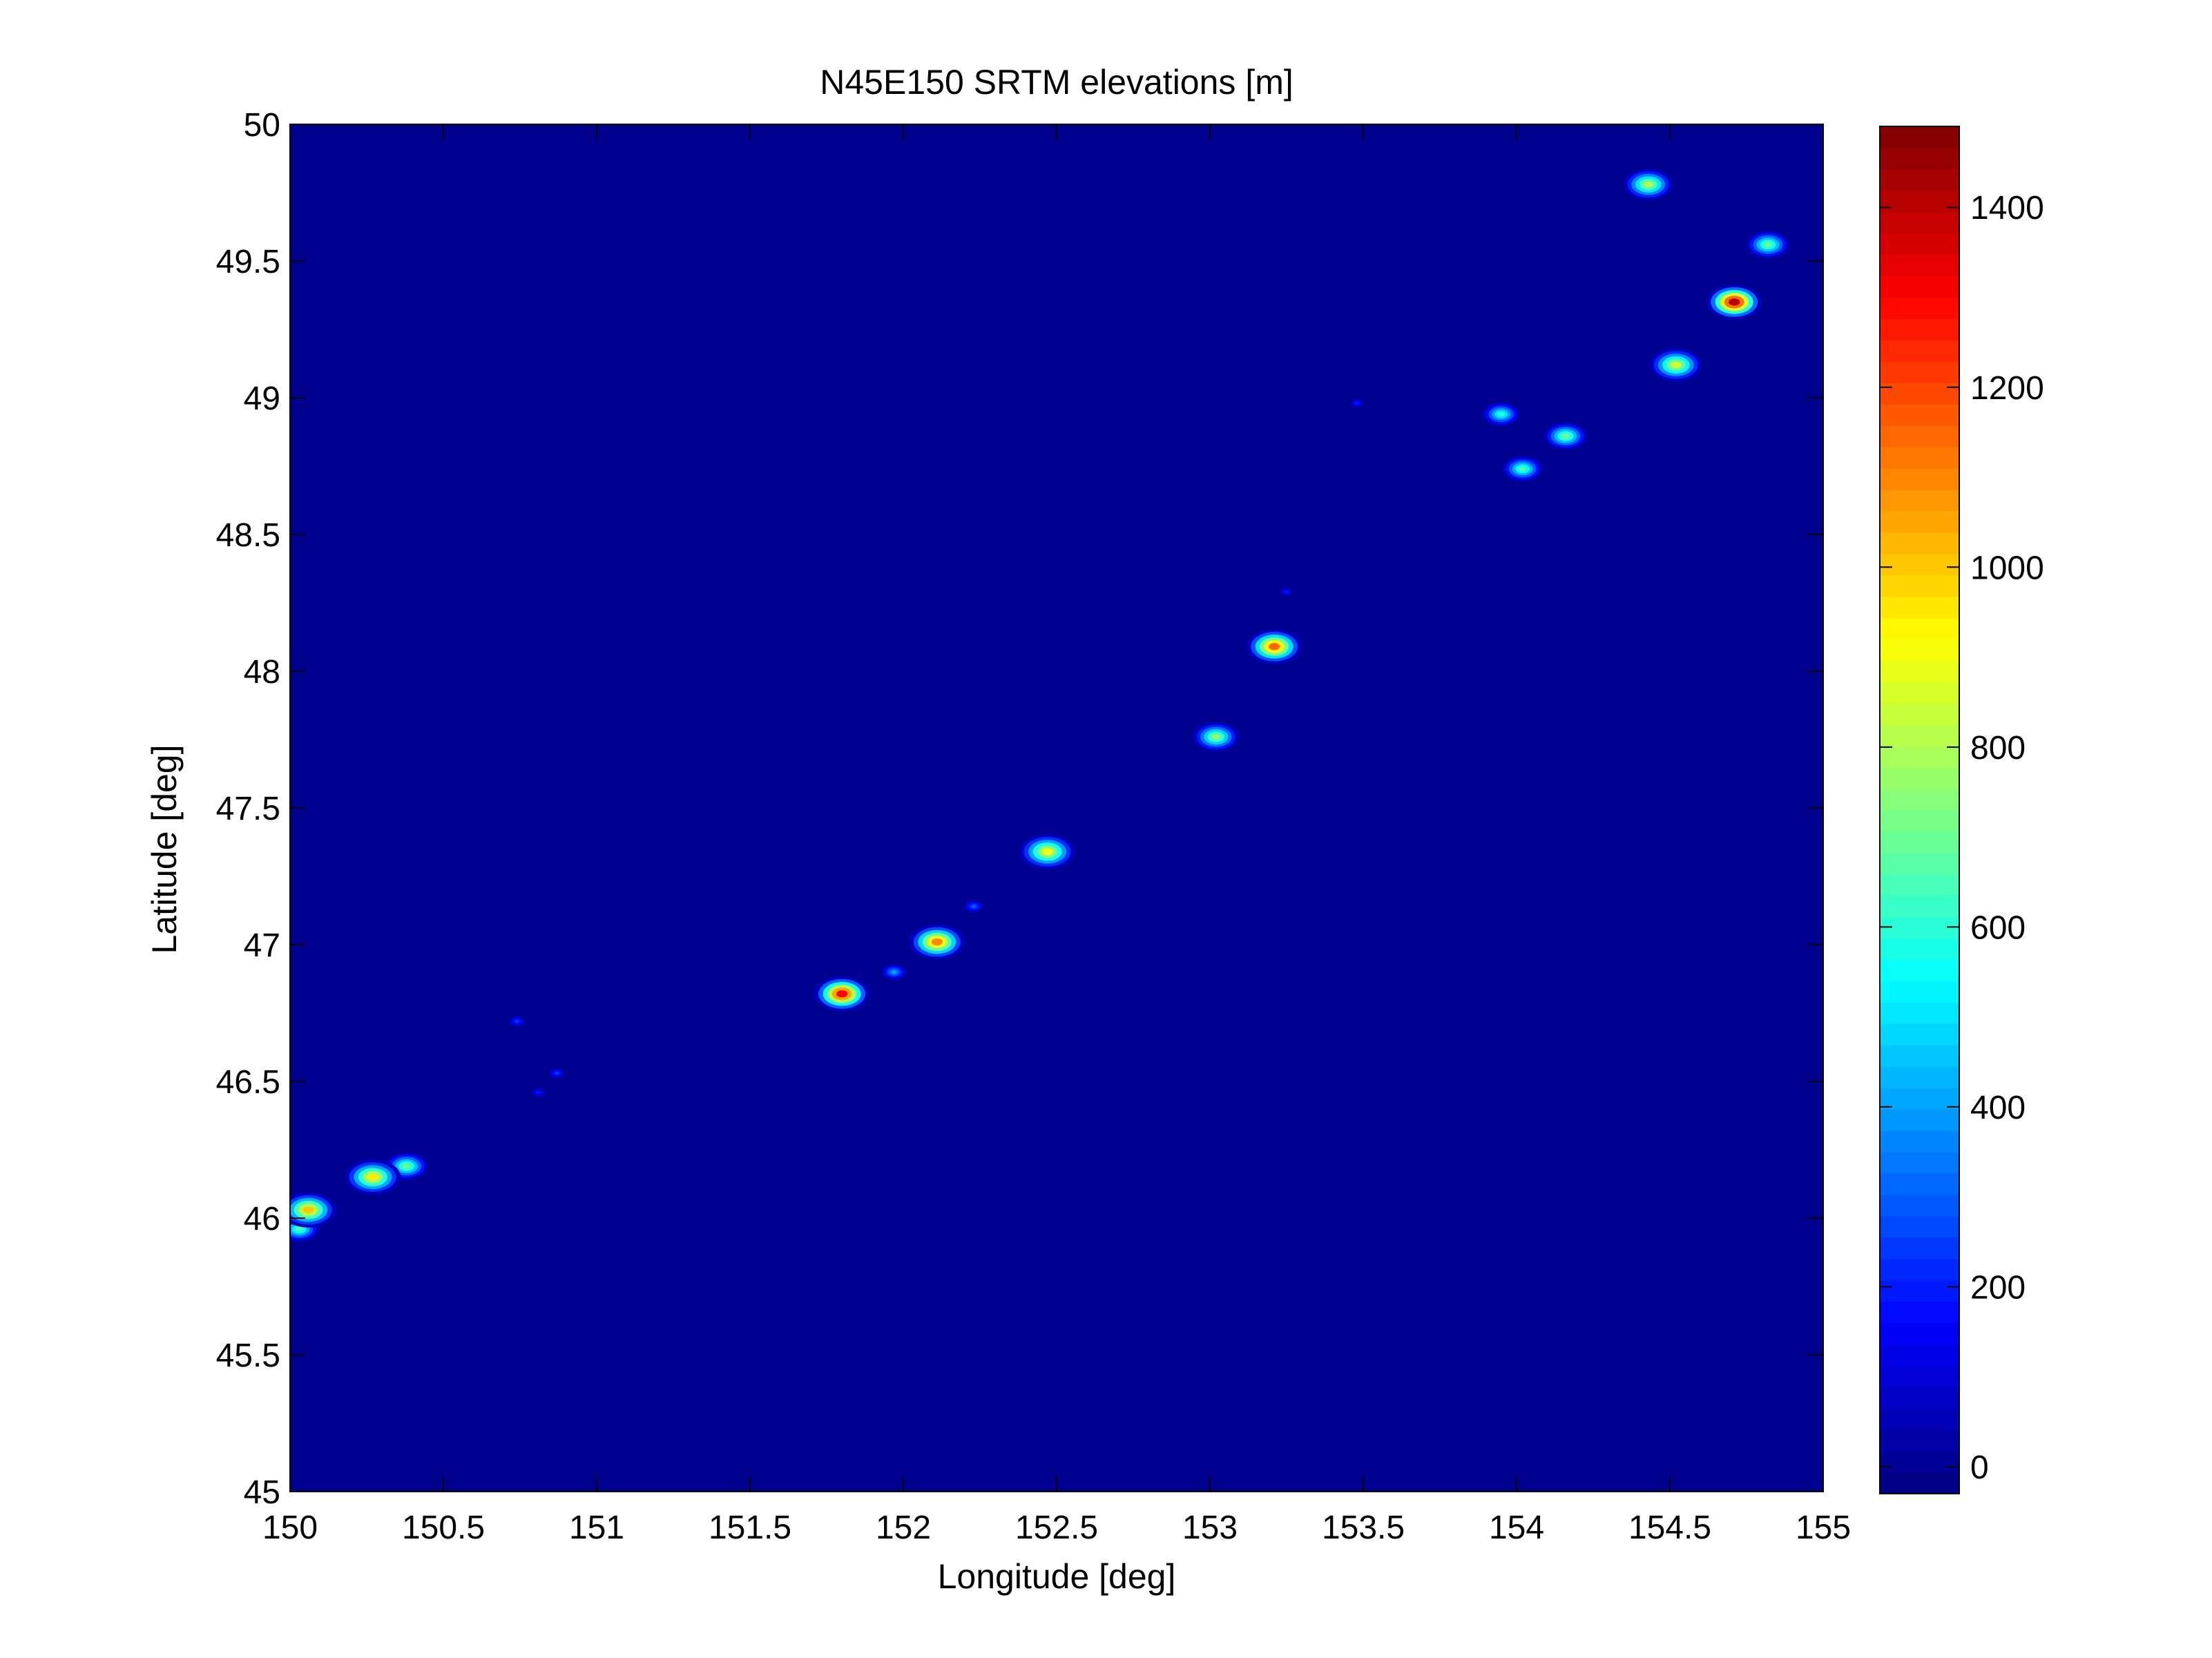  What do you see at coordinates (2007, 208) in the screenshot?
I see `colorbar-tick-label: 1400` at bounding box center [2007, 208].